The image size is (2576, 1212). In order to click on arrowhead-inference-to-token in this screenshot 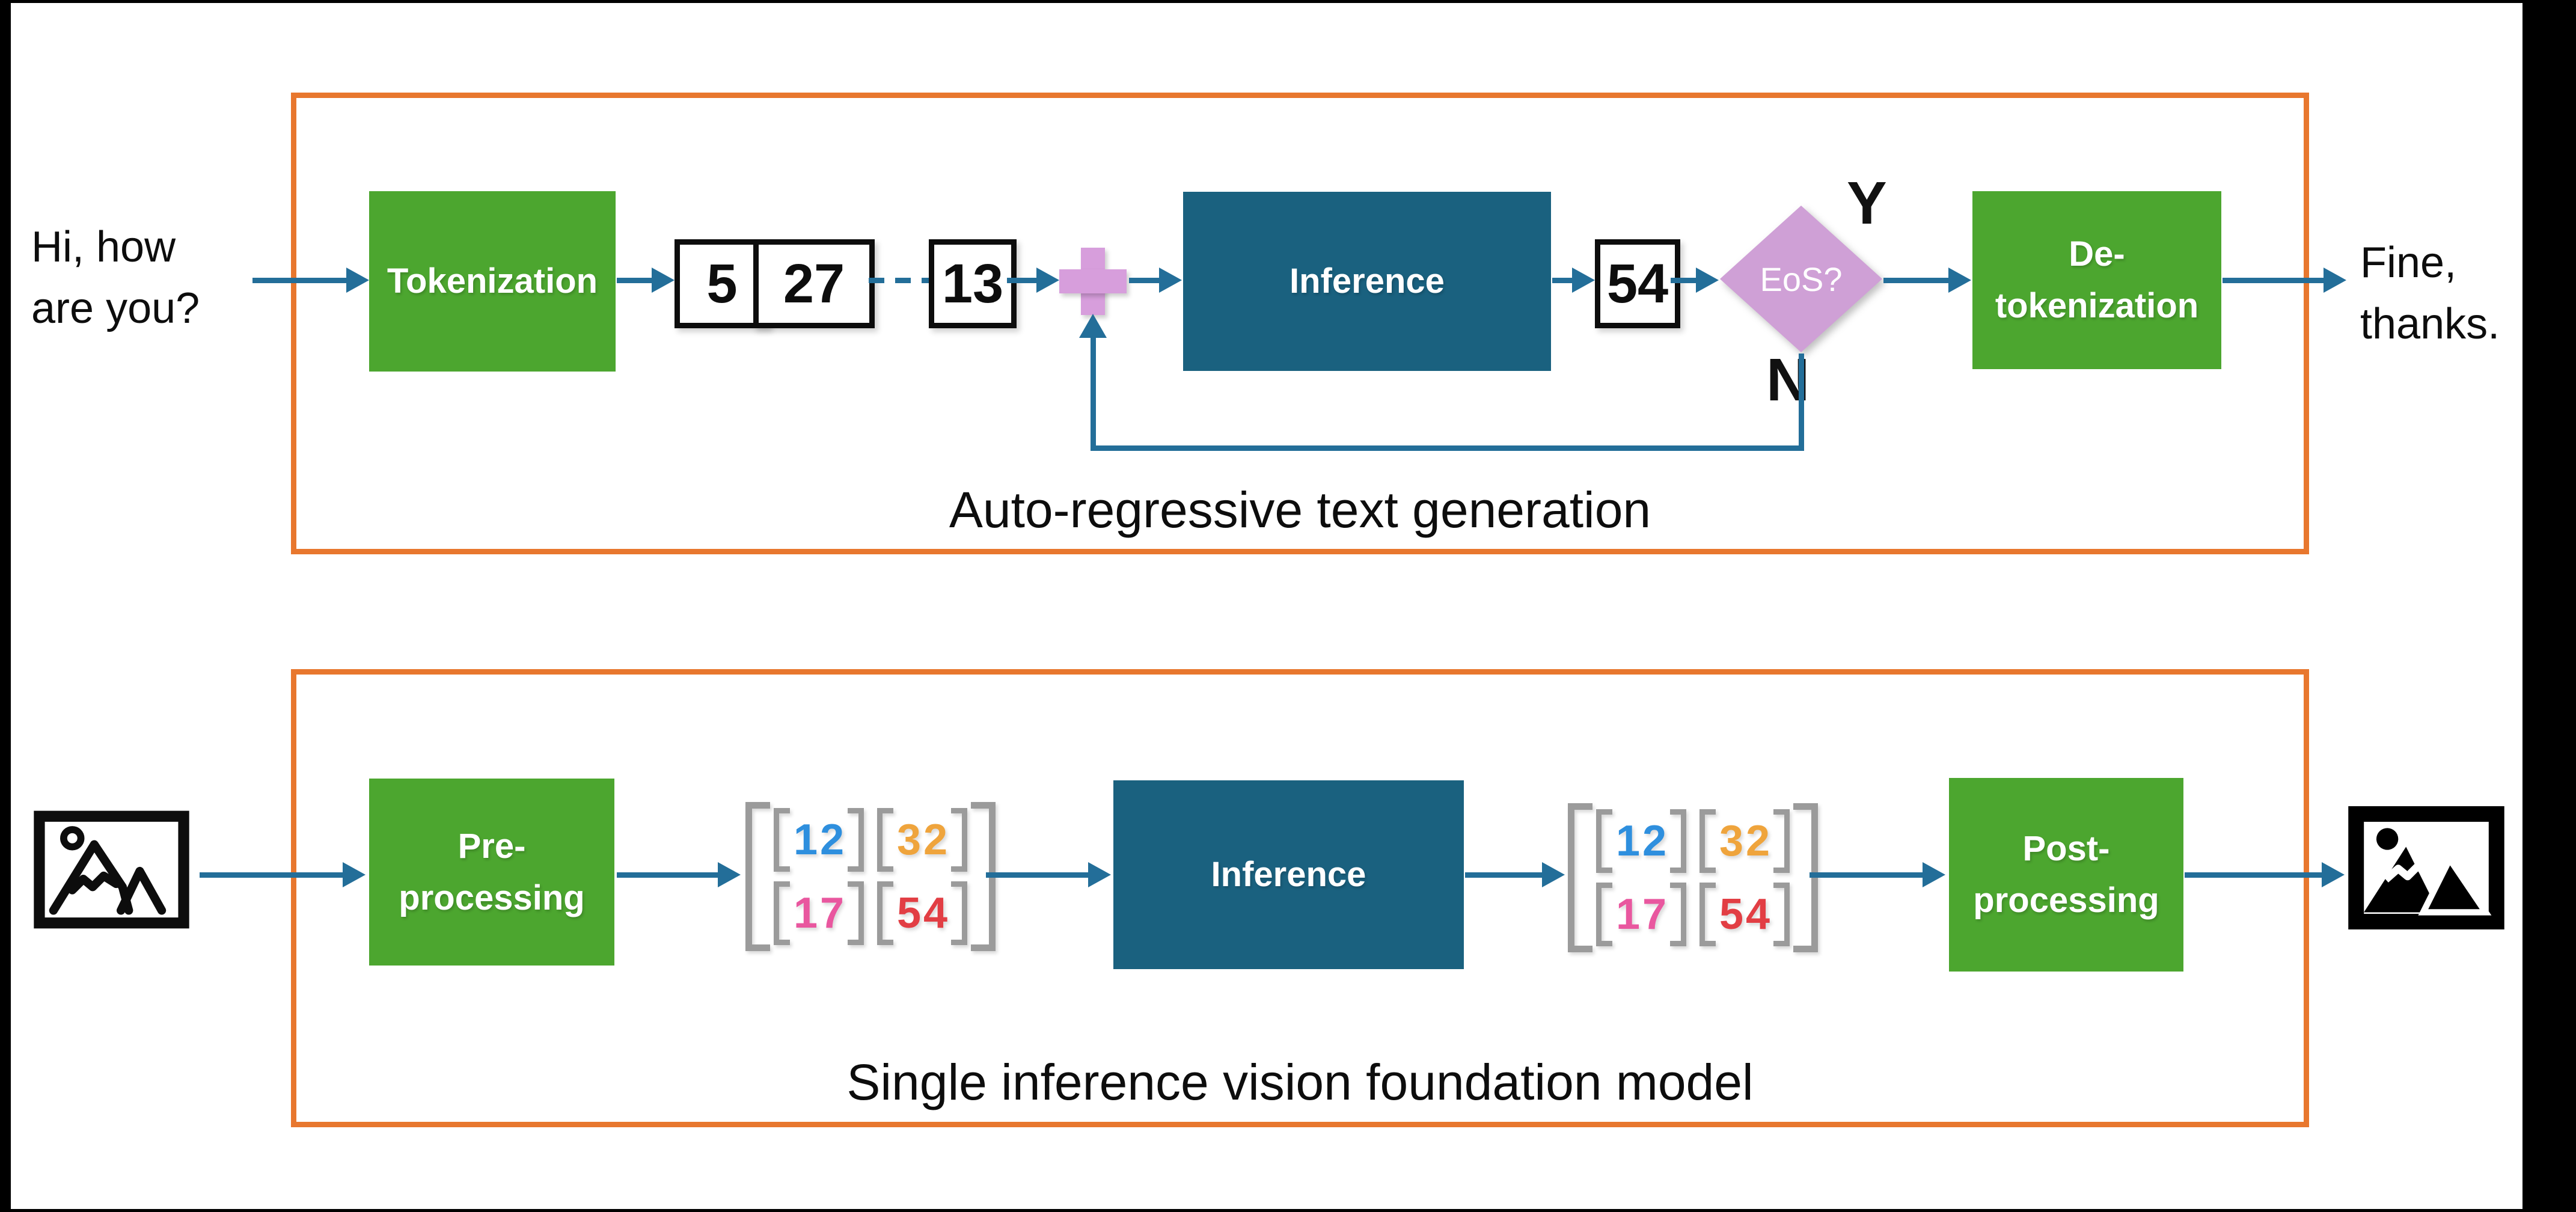, I will do `click(1583, 280)`.